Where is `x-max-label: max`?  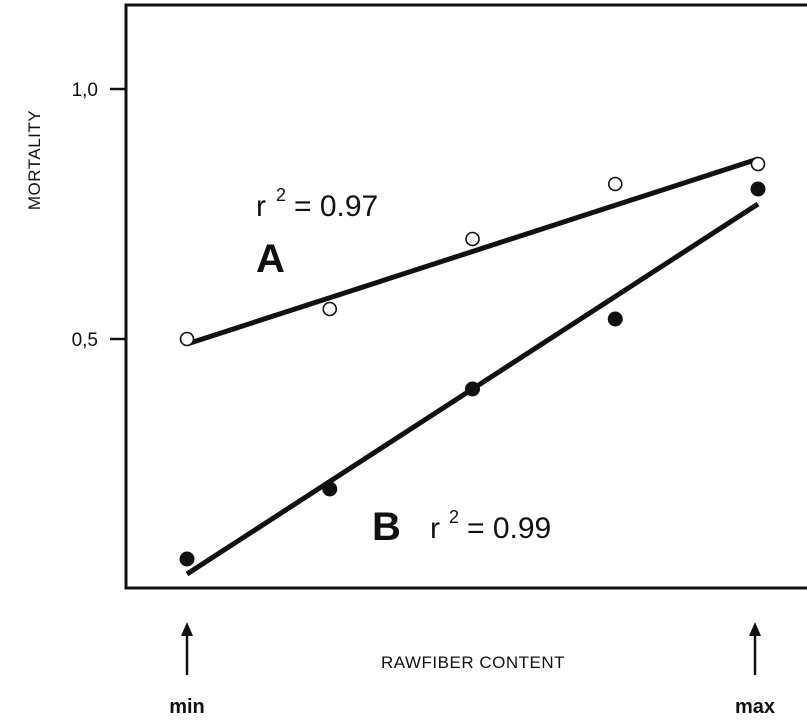 x-max-label: max is located at coordinates (755, 707).